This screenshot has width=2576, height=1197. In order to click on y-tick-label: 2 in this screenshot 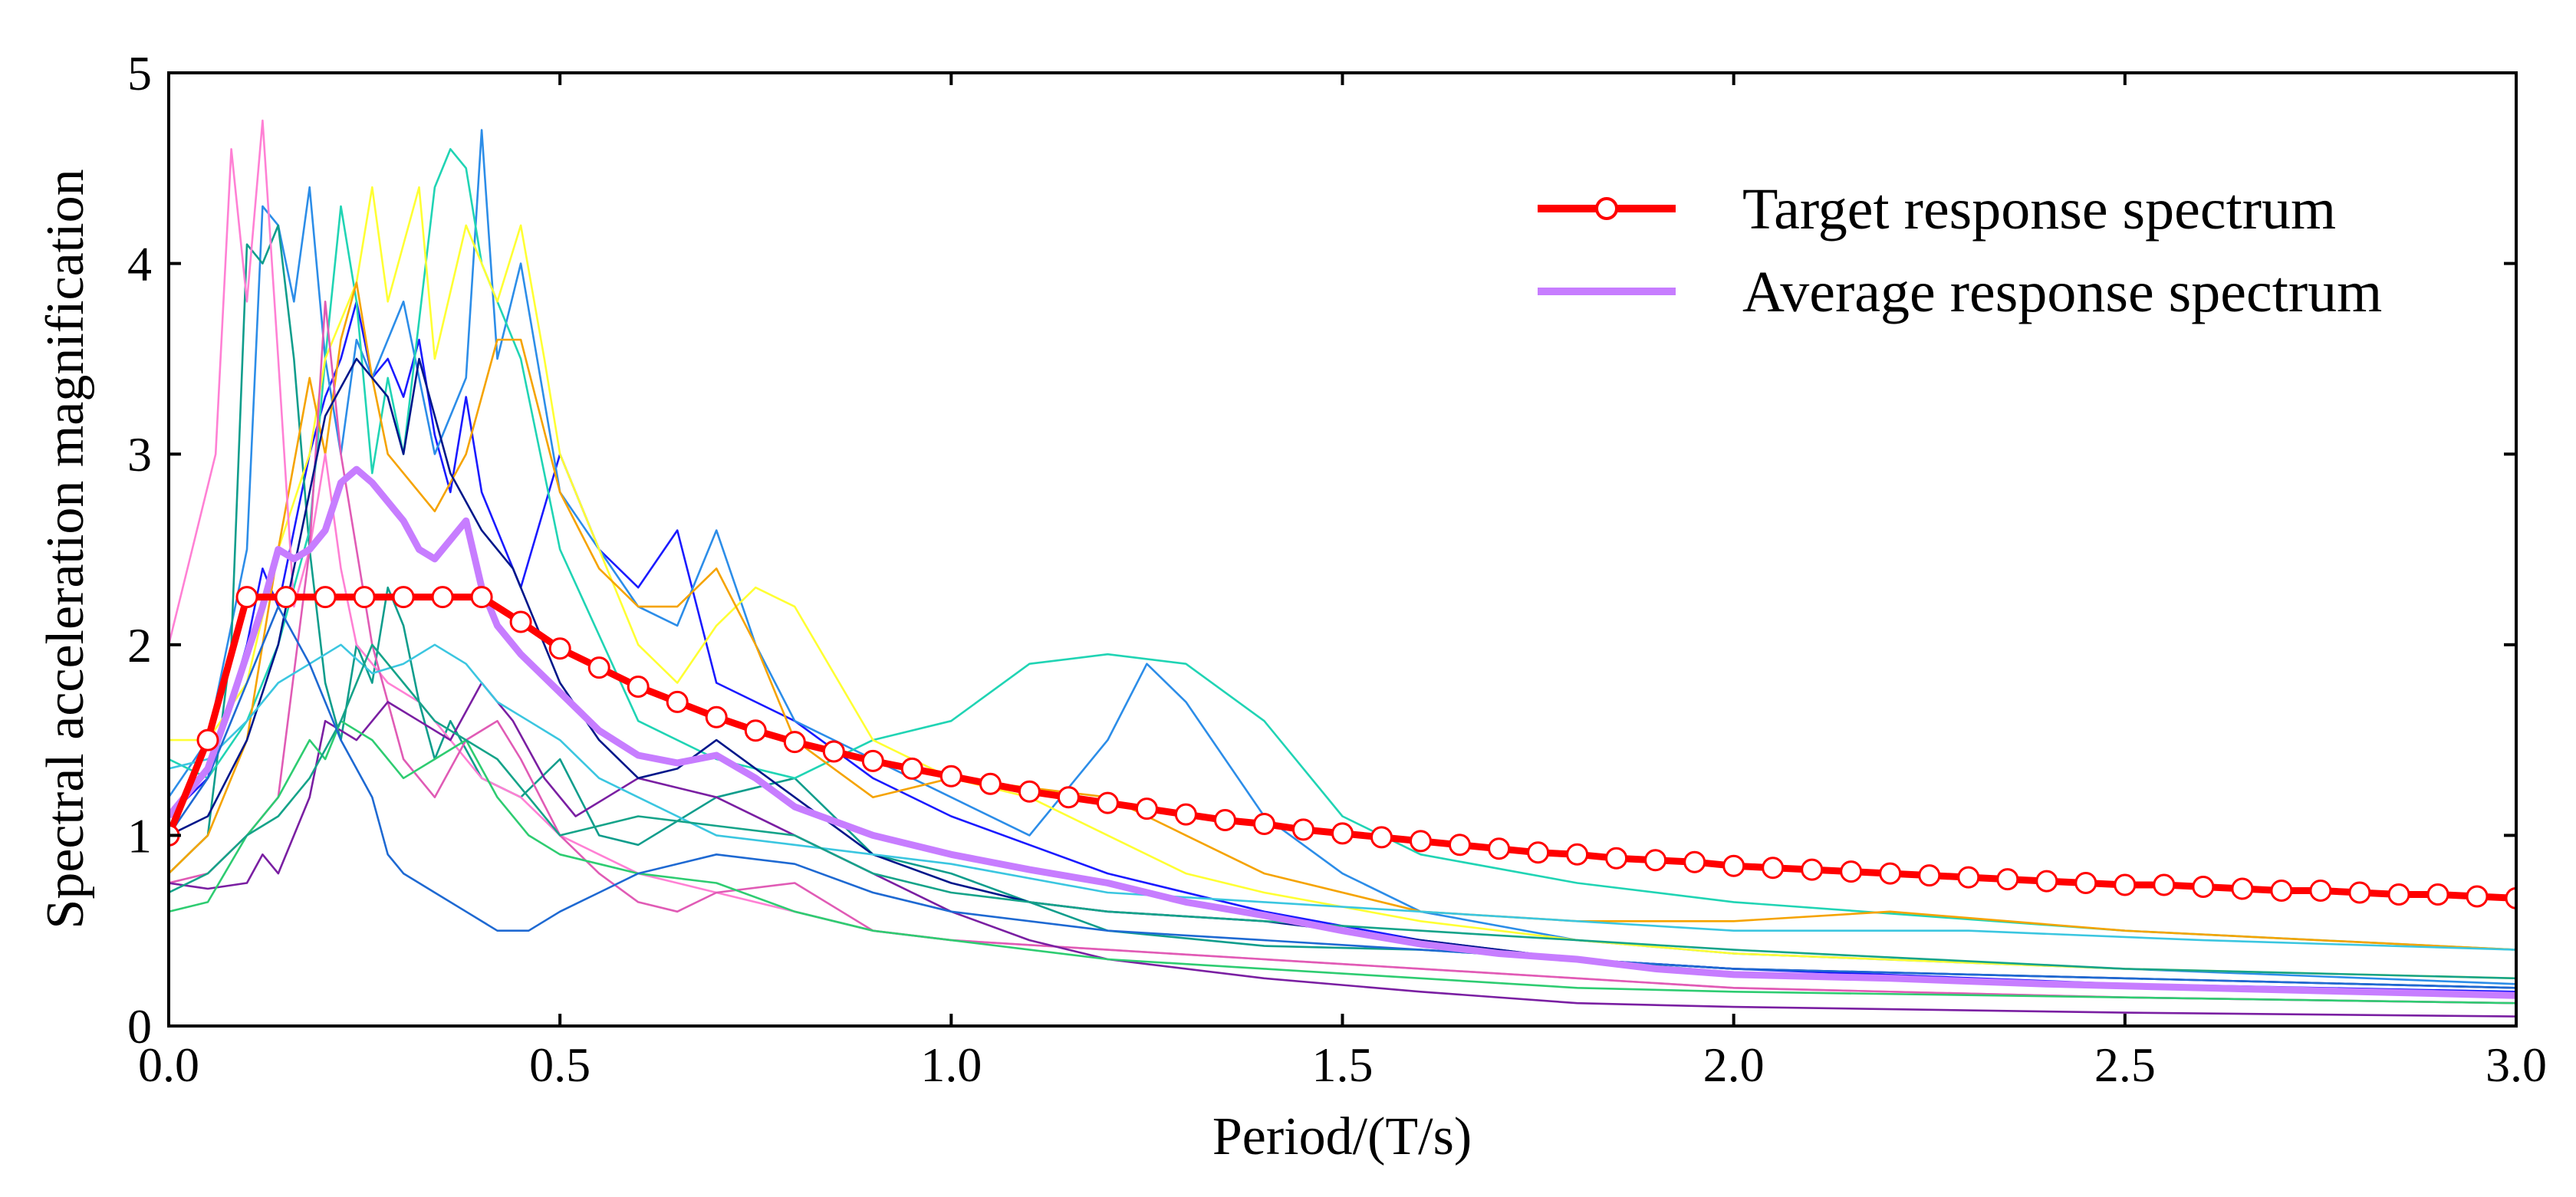, I will do `click(139, 645)`.